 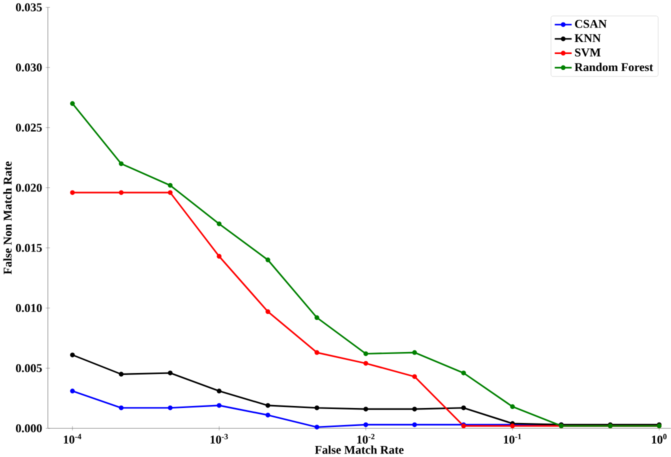 I want to click on y-tick-label: 0.010, so click(x=29, y=308).